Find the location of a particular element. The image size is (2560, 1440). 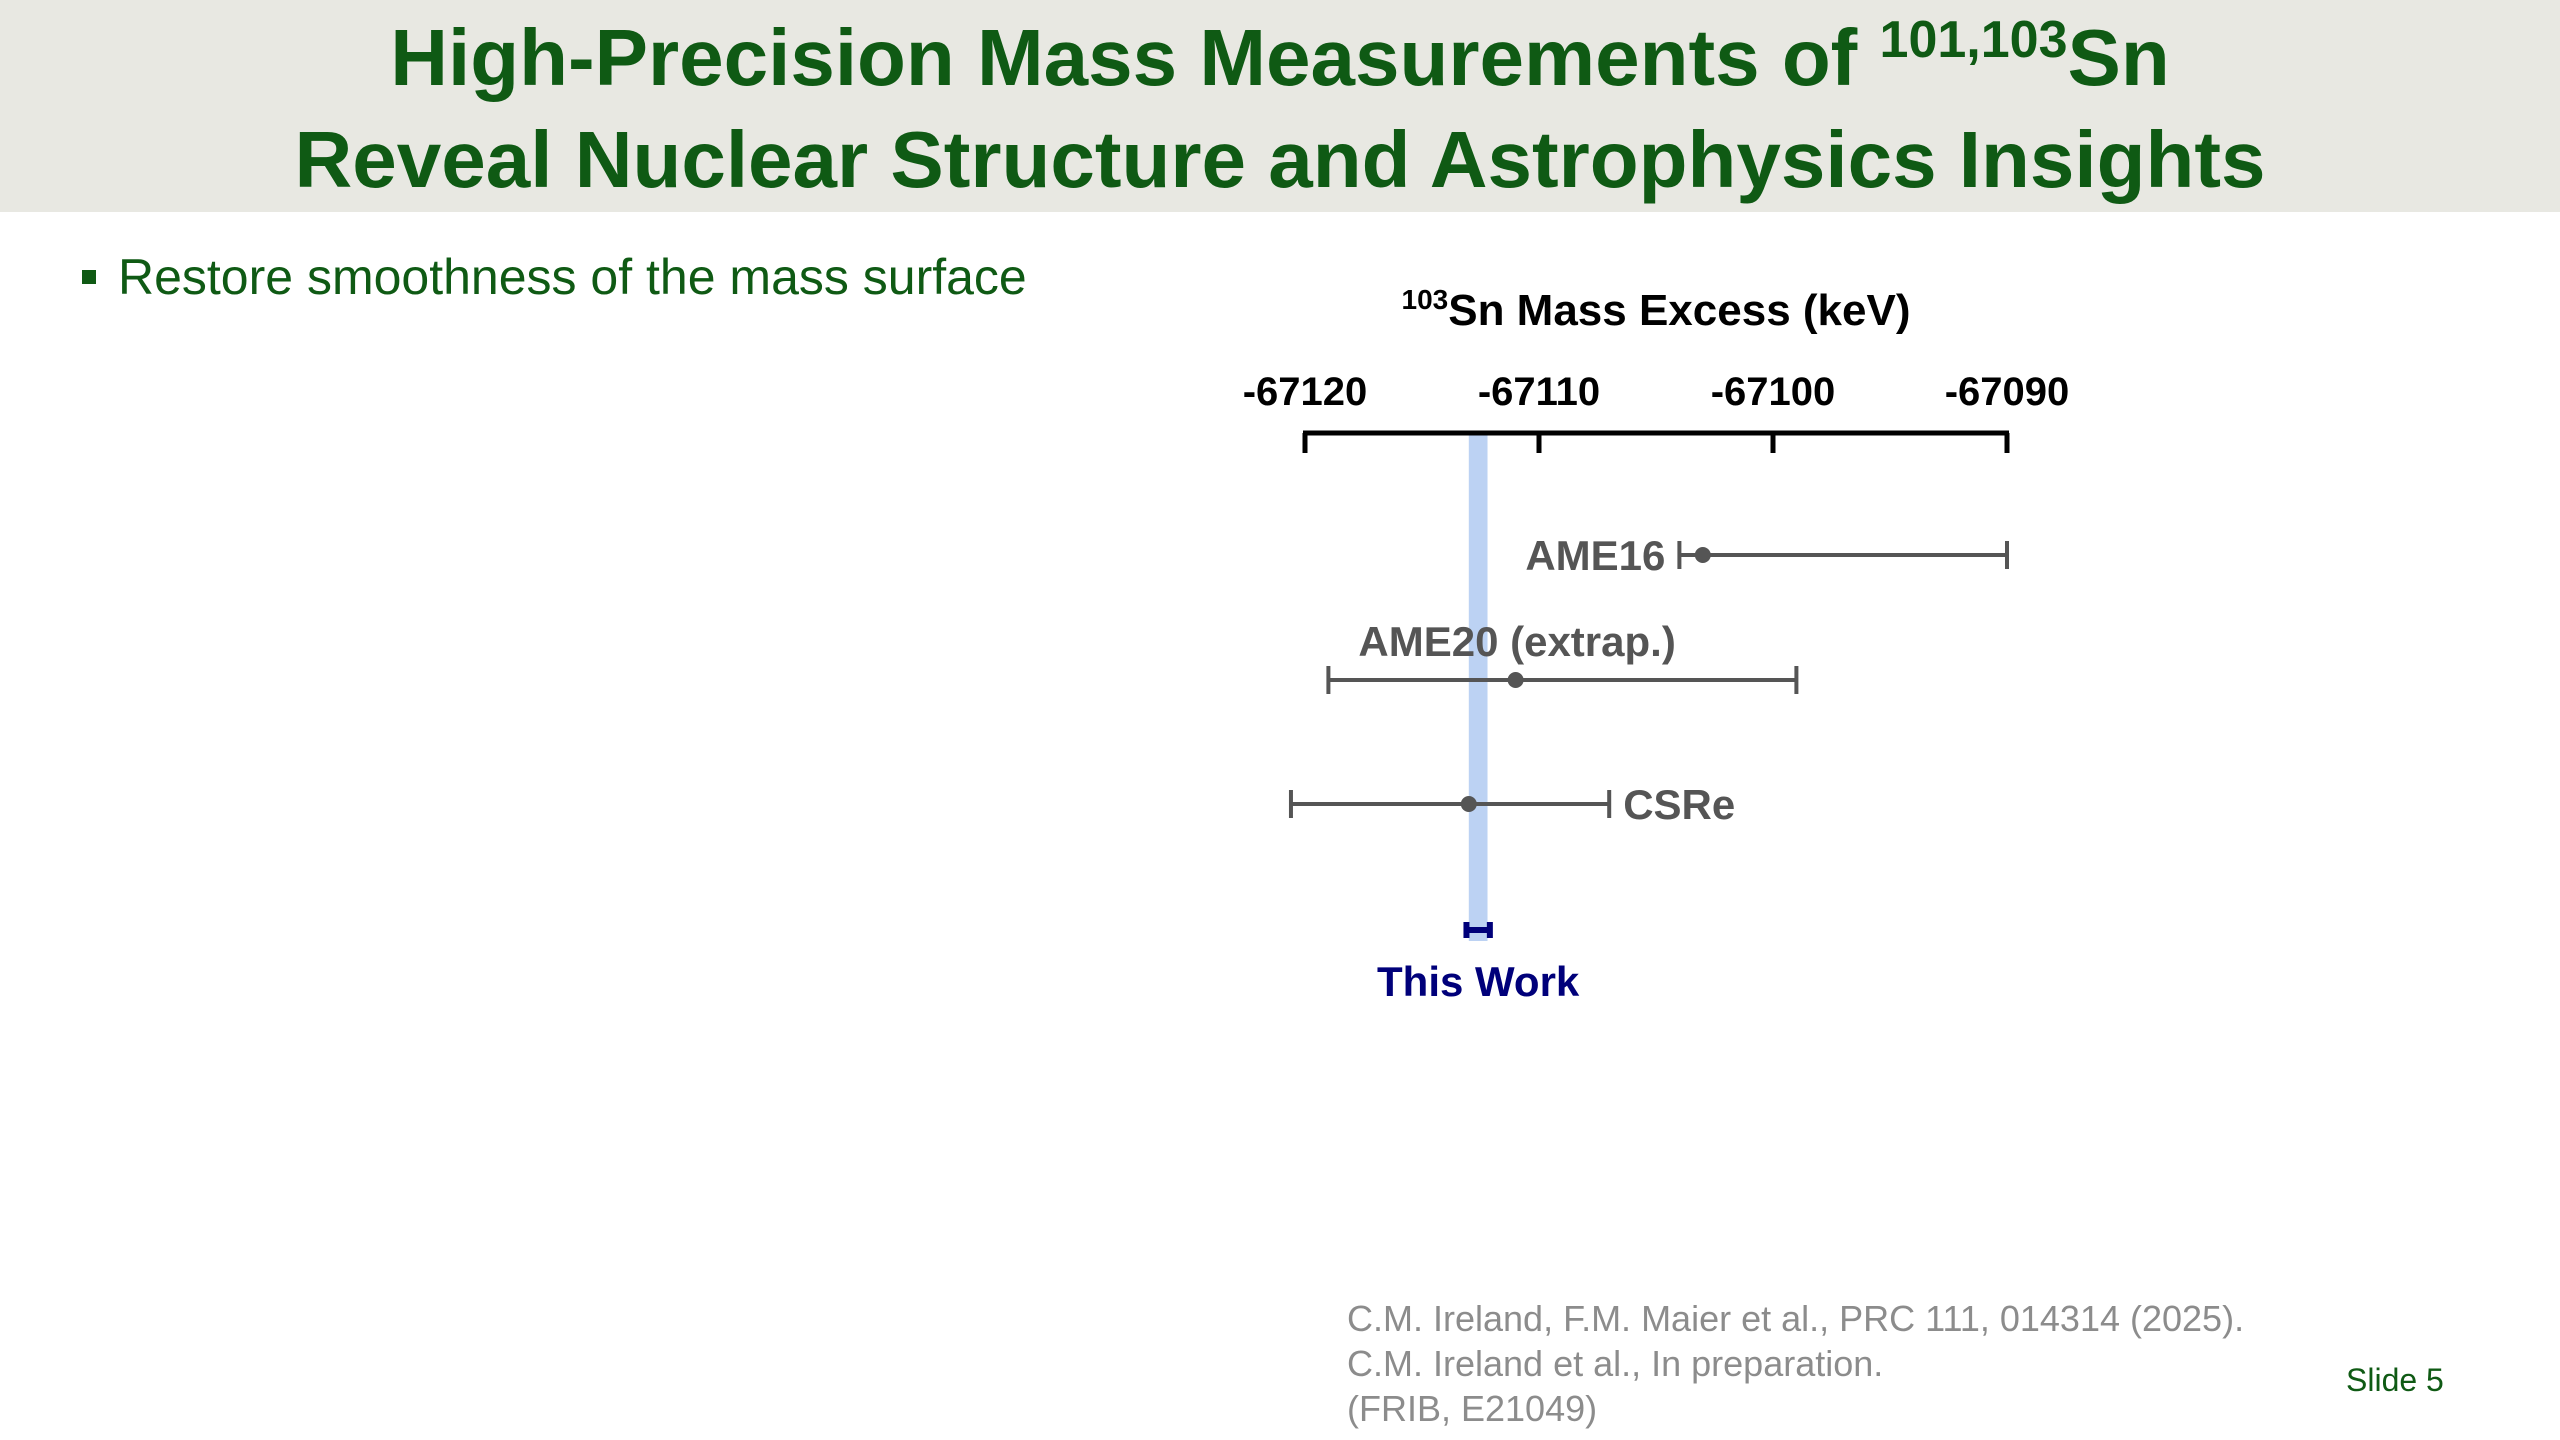

isotope-superscript: 101,103 is located at coordinates (1973, 40).